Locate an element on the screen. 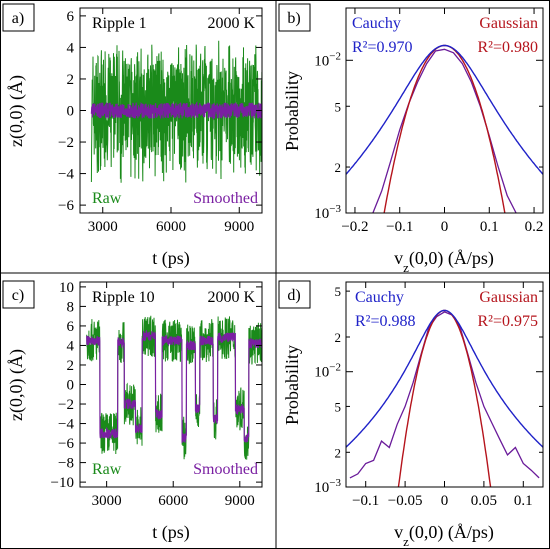 The width and height of the screenshot is (550, 549). cauchy-r2: R²=0.970 is located at coordinates (382, 47).